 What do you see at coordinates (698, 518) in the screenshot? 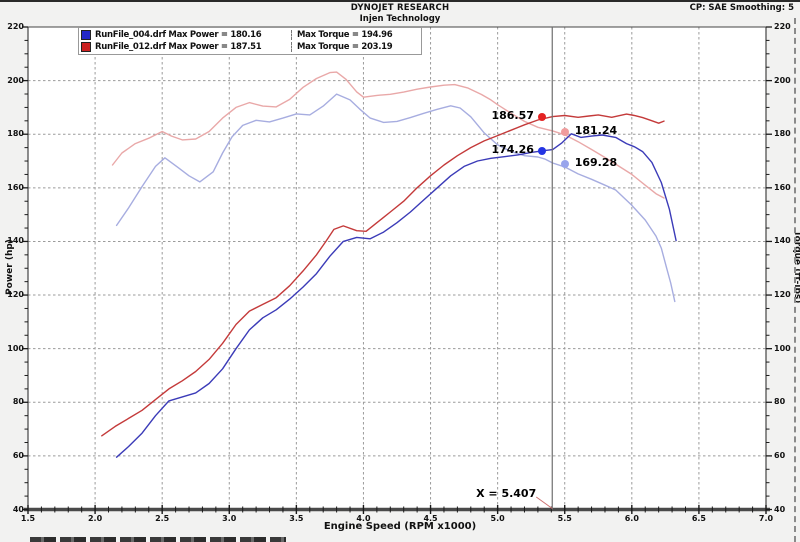
I see `rpm-tick-label: 6.5` at bounding box center [698, 518].